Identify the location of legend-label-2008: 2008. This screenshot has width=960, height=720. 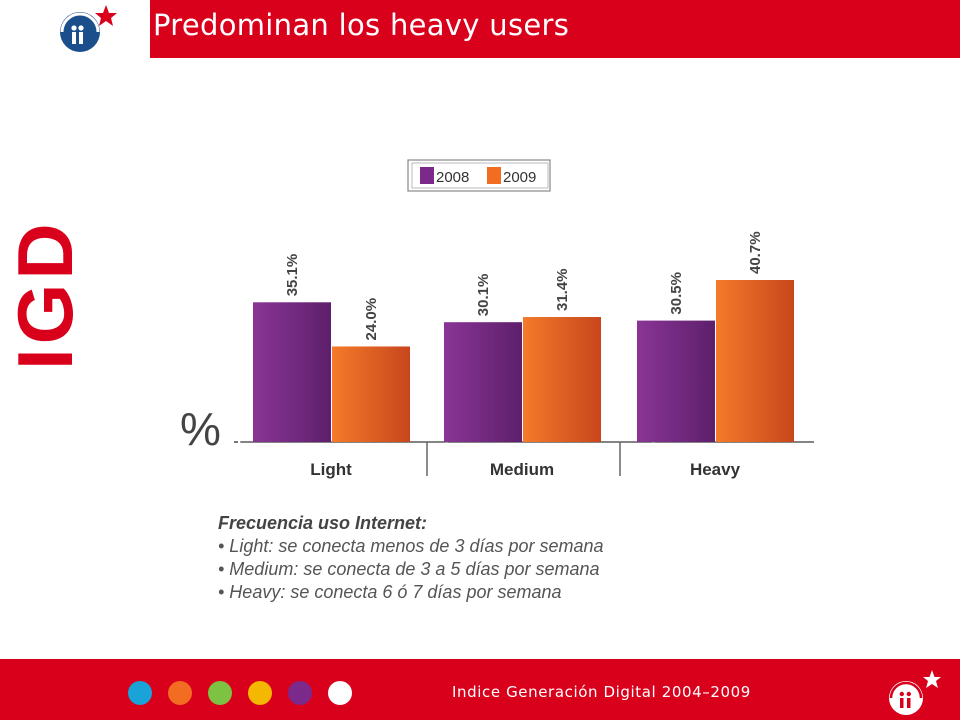
(452, 177).